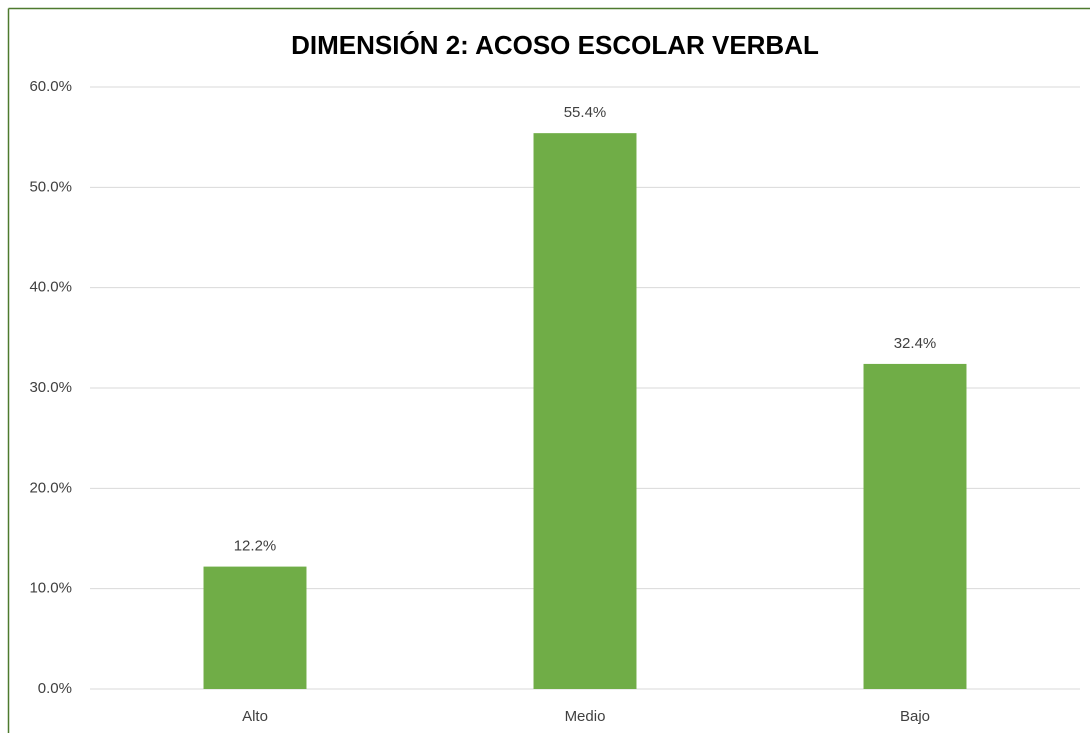  I want to click on y-tick-label: 60.0%, so click(50, 86).